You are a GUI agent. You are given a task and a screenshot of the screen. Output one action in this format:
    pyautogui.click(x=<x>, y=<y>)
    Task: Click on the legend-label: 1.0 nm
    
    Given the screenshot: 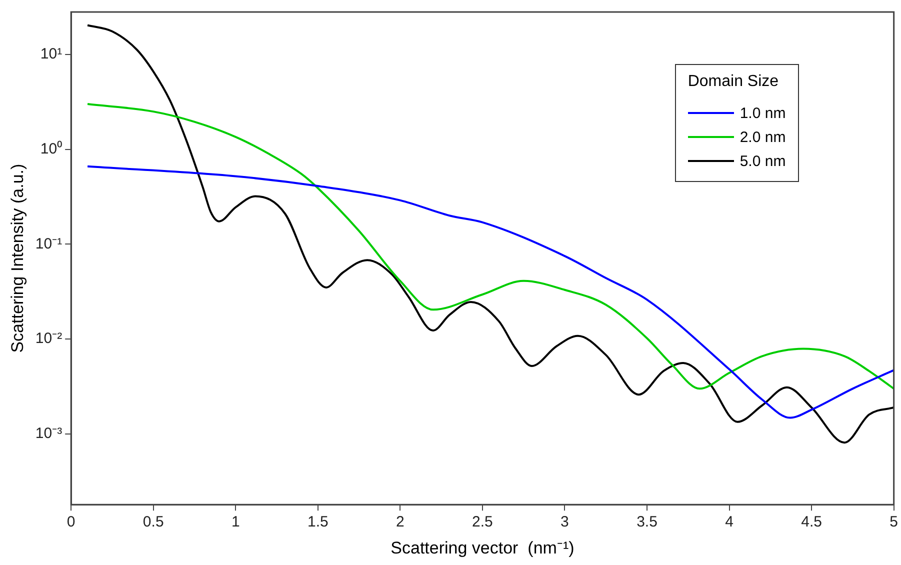 What is the action you would take?
    pyautogui.click(x=763, y=113)
    